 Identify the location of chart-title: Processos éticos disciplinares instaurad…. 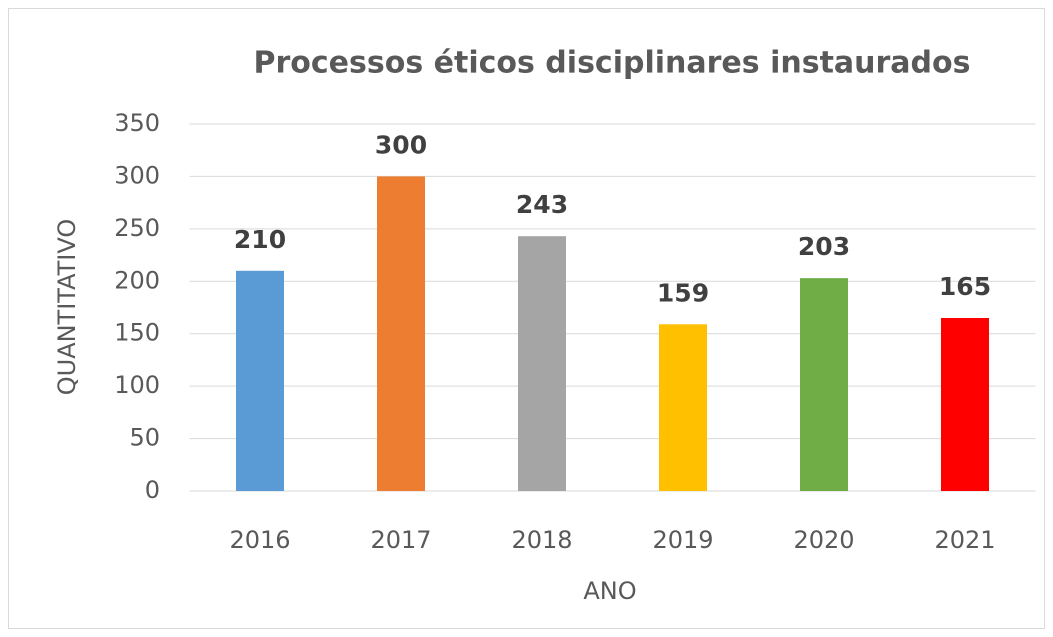
(612, 63).